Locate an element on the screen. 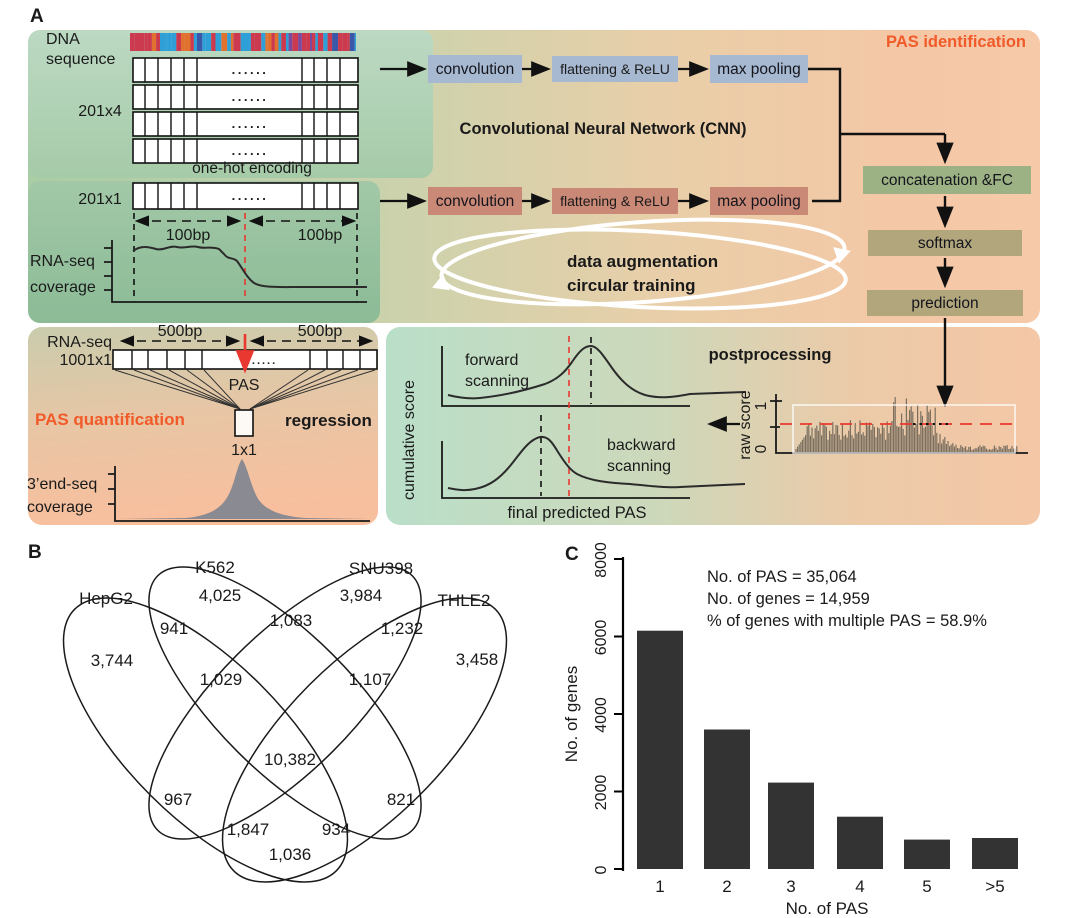 The height and width of the screenshot is (918, 1067). flatten-box-rna is located at coordinates (615, 201).